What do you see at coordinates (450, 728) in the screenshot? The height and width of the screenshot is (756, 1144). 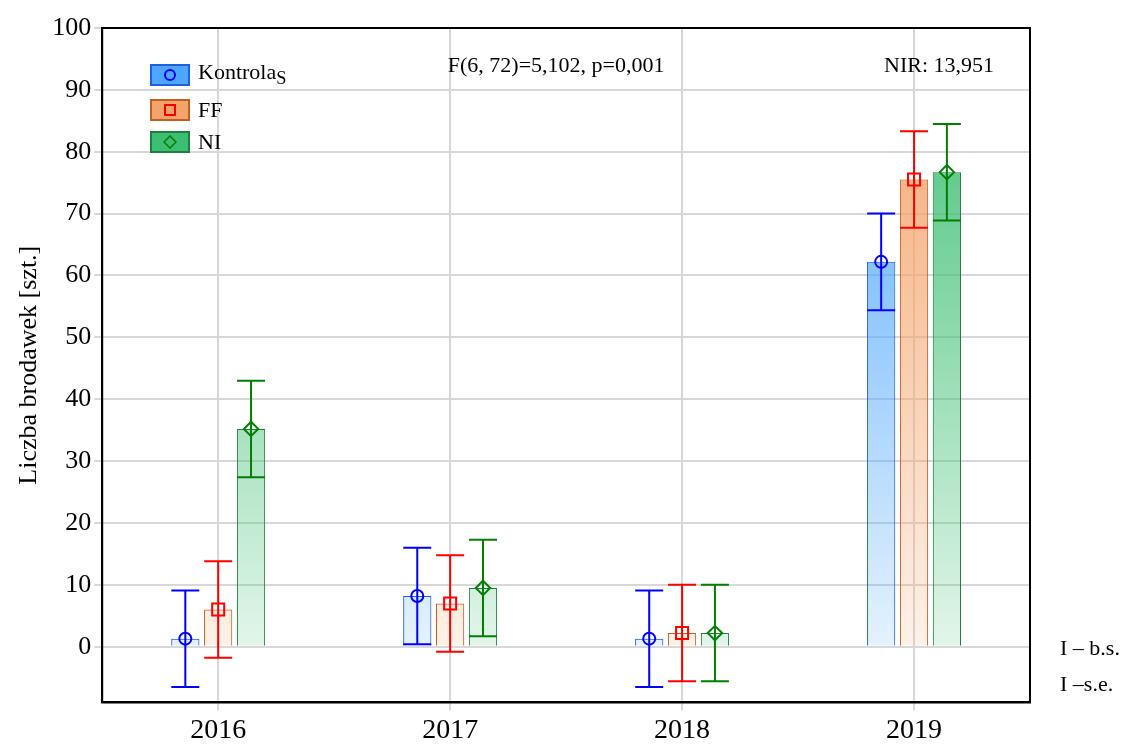 I see `x-tick-label: 2017` at bounding box center [450, 728].